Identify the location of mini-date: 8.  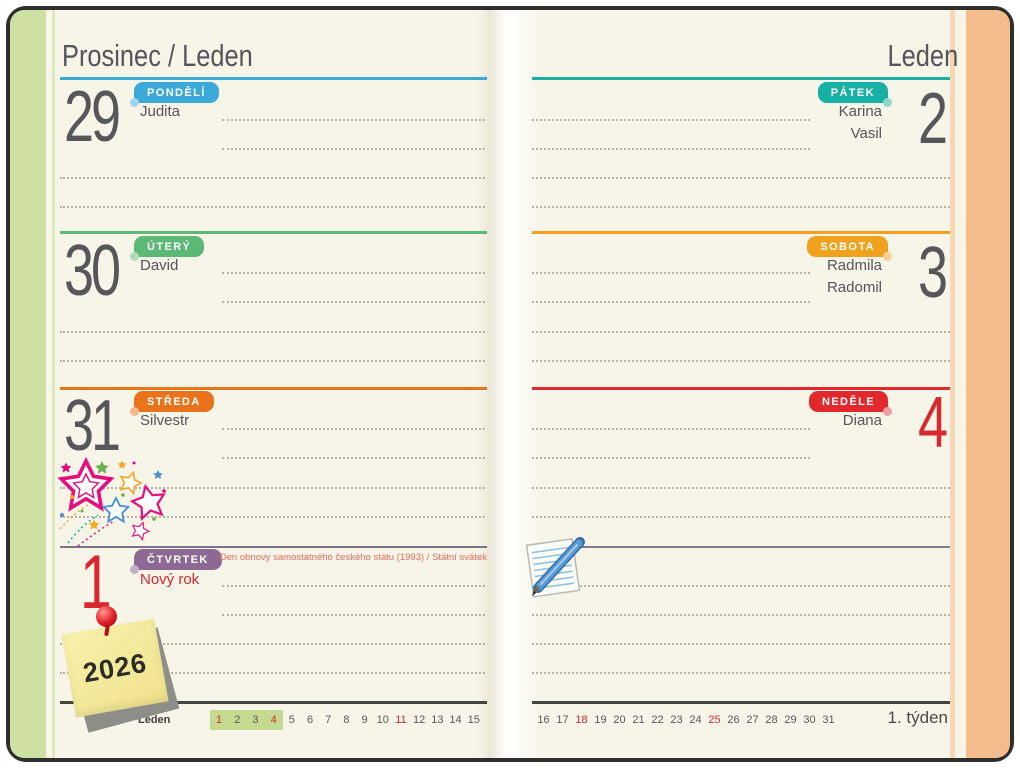
(346, 720).